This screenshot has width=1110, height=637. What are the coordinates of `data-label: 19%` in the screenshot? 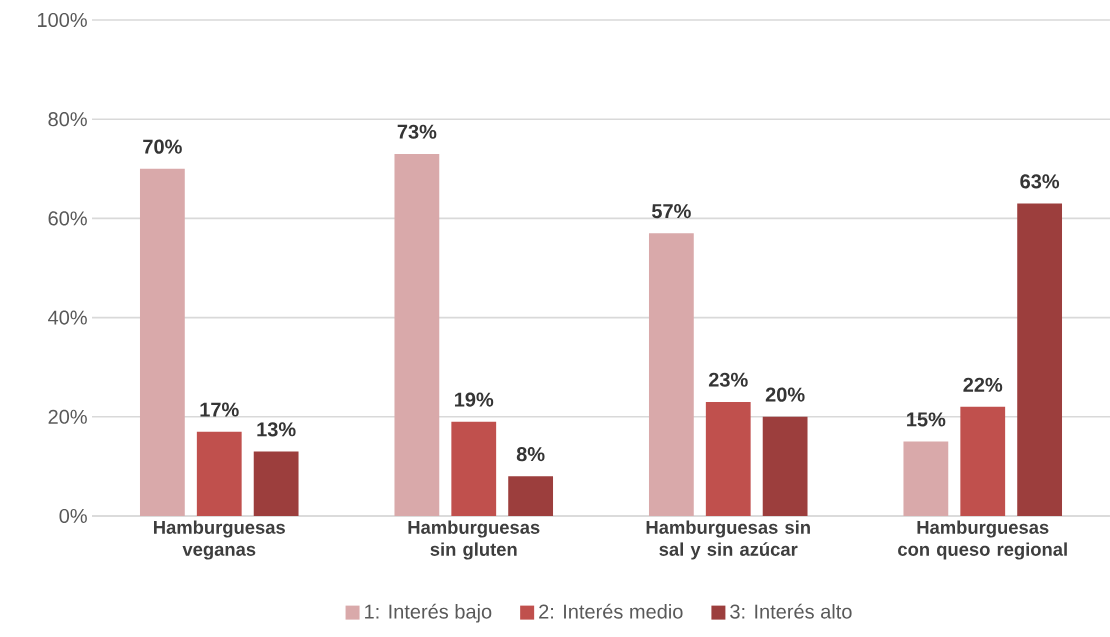 It's located at (474, 399).